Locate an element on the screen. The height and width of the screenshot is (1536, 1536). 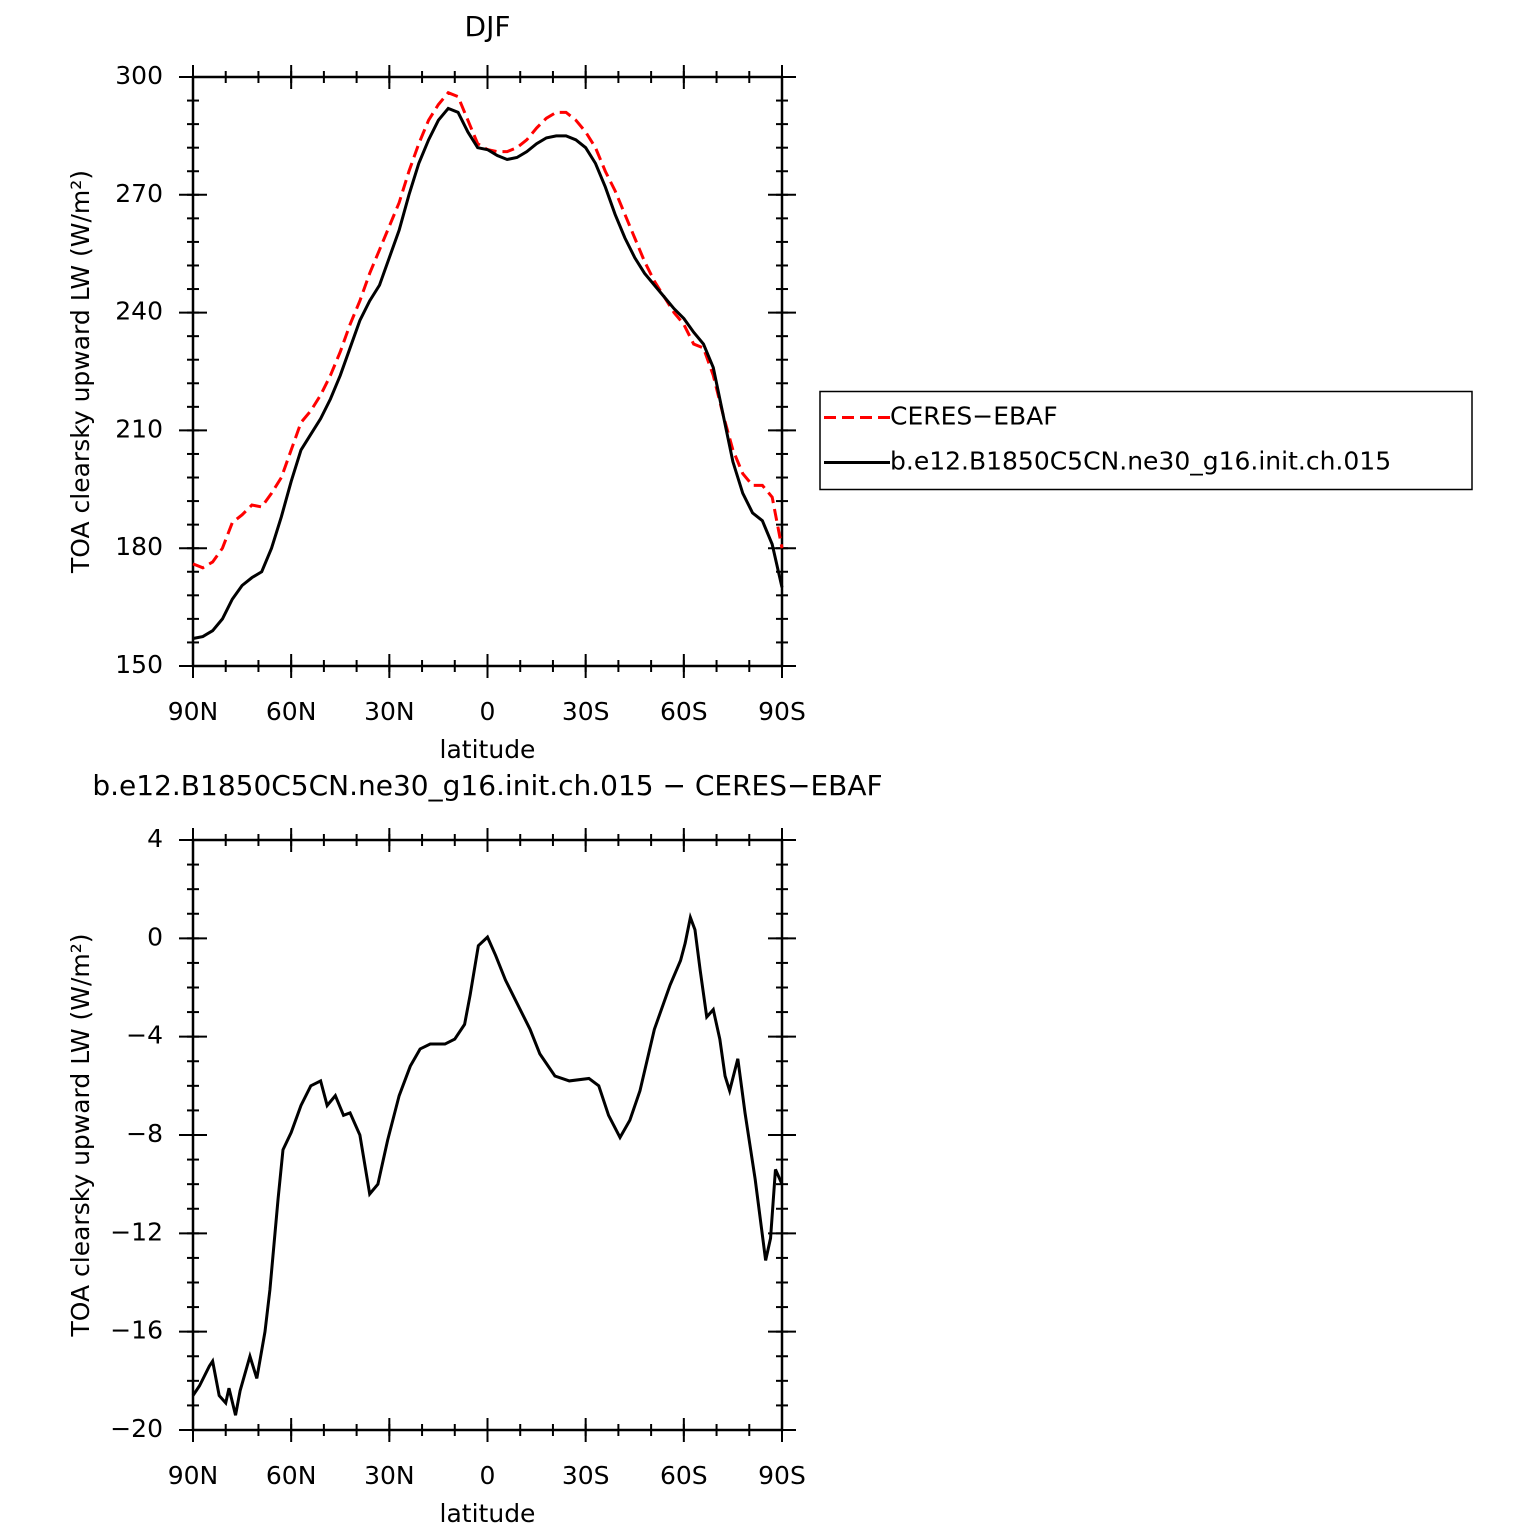
y-tick-label: −4 is located at coordinates (144, 1035).